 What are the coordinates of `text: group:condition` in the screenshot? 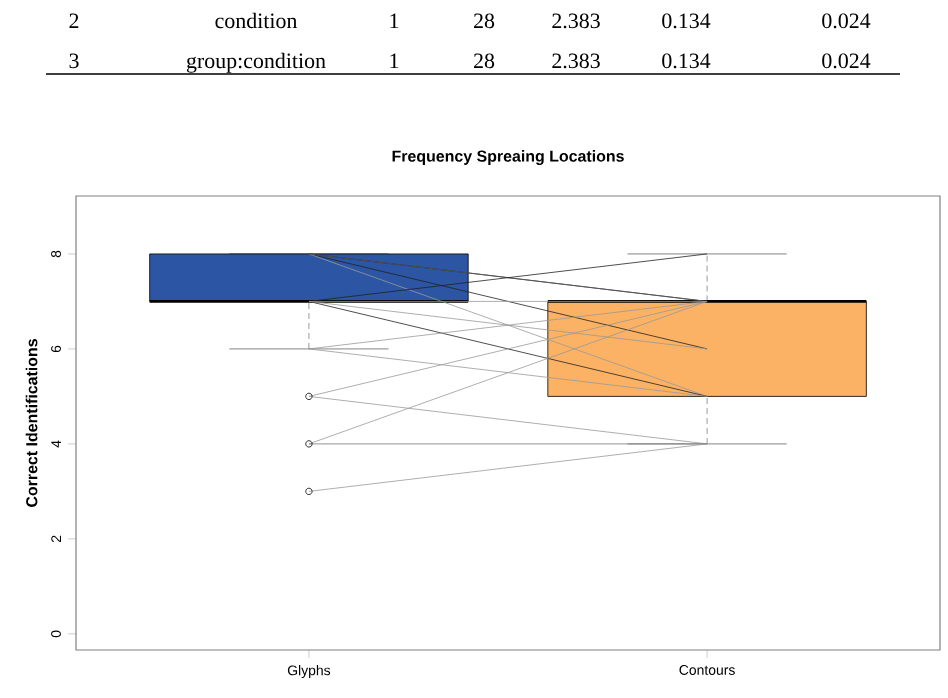 It's located at (256, 62).